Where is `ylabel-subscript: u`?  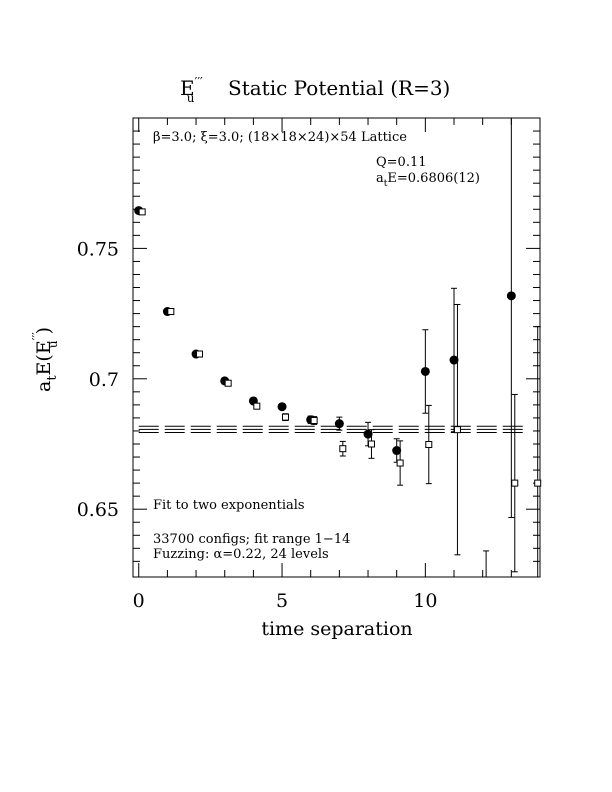 ylabel-subscript: u is located at coordinates (53, 344).